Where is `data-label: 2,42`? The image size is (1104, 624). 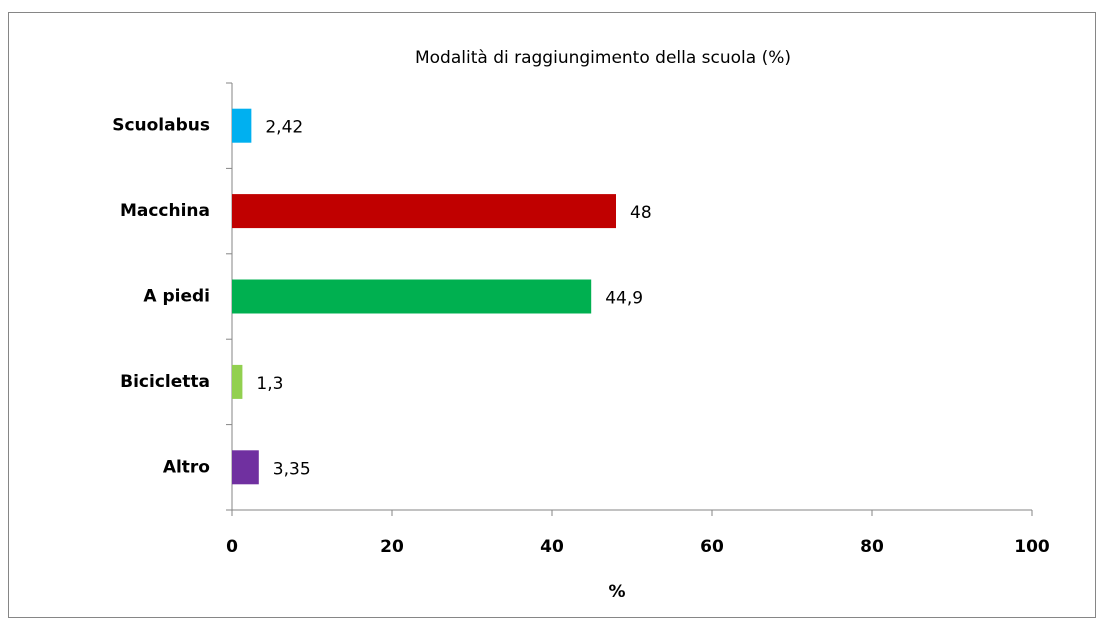 data-label: 2,42 is located at coordinates (284, 128).